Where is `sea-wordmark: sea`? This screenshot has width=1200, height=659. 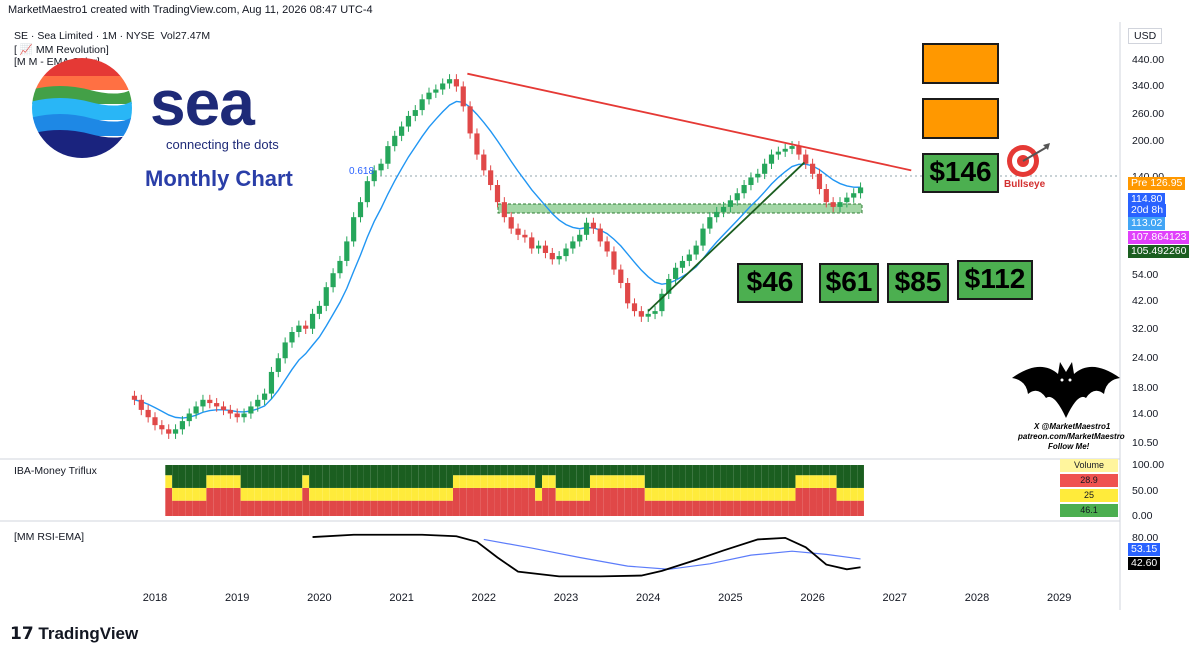 sea-wordmark: sea is located at coordinates (202, 103).